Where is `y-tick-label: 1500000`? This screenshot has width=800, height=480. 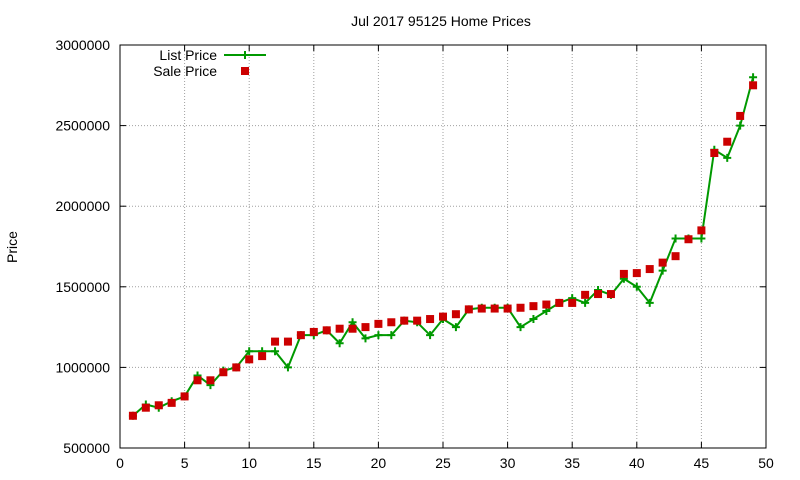
y-tick-label: 1500000 is located at coordinates (82, 287).